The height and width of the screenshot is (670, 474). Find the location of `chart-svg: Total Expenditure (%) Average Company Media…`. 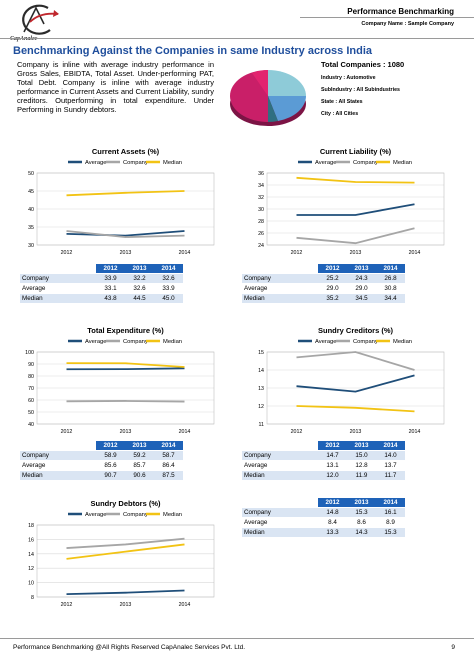

chart-svg: Total Expenditure (%) Average Company Media… is located at coordinates (120, 380).